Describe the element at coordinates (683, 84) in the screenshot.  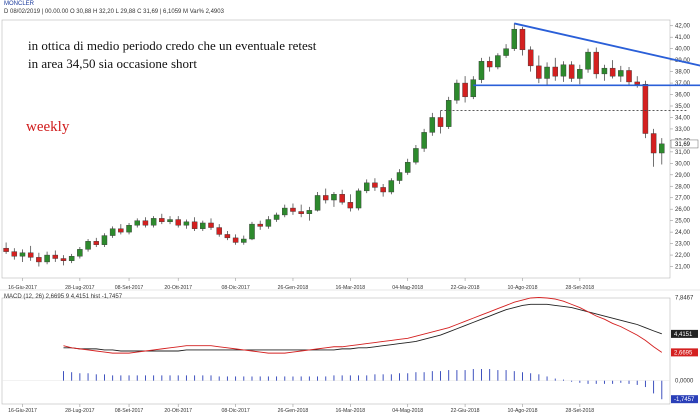
I see `price-axis-label: 37,00` at that location.